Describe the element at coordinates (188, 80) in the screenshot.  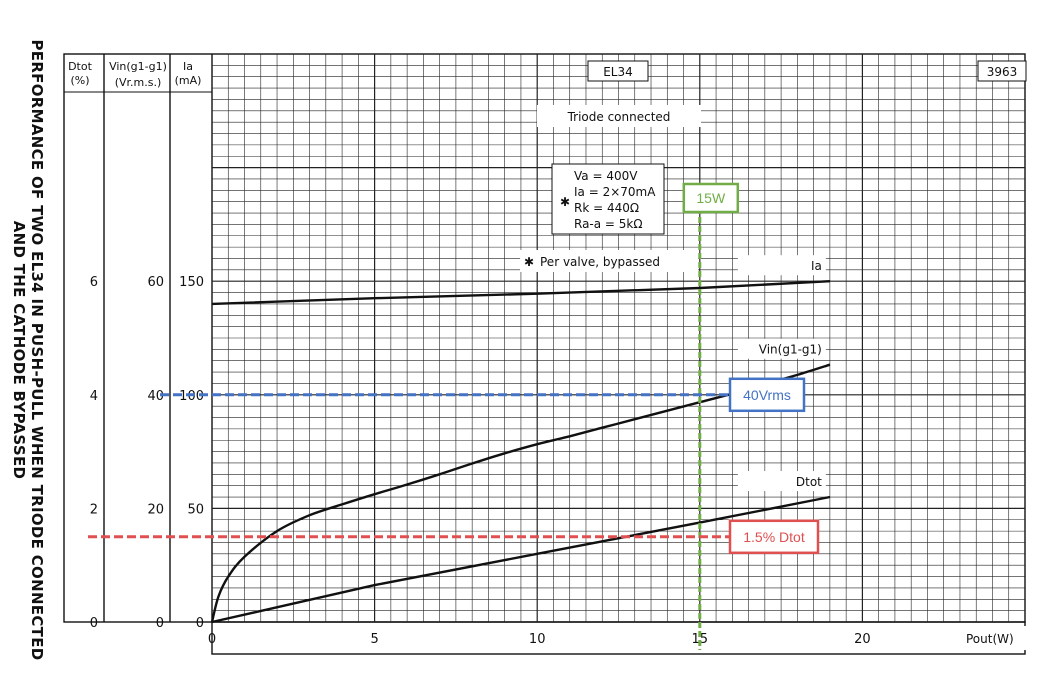
I see `ia-axis-unit: (mA)` at that location.